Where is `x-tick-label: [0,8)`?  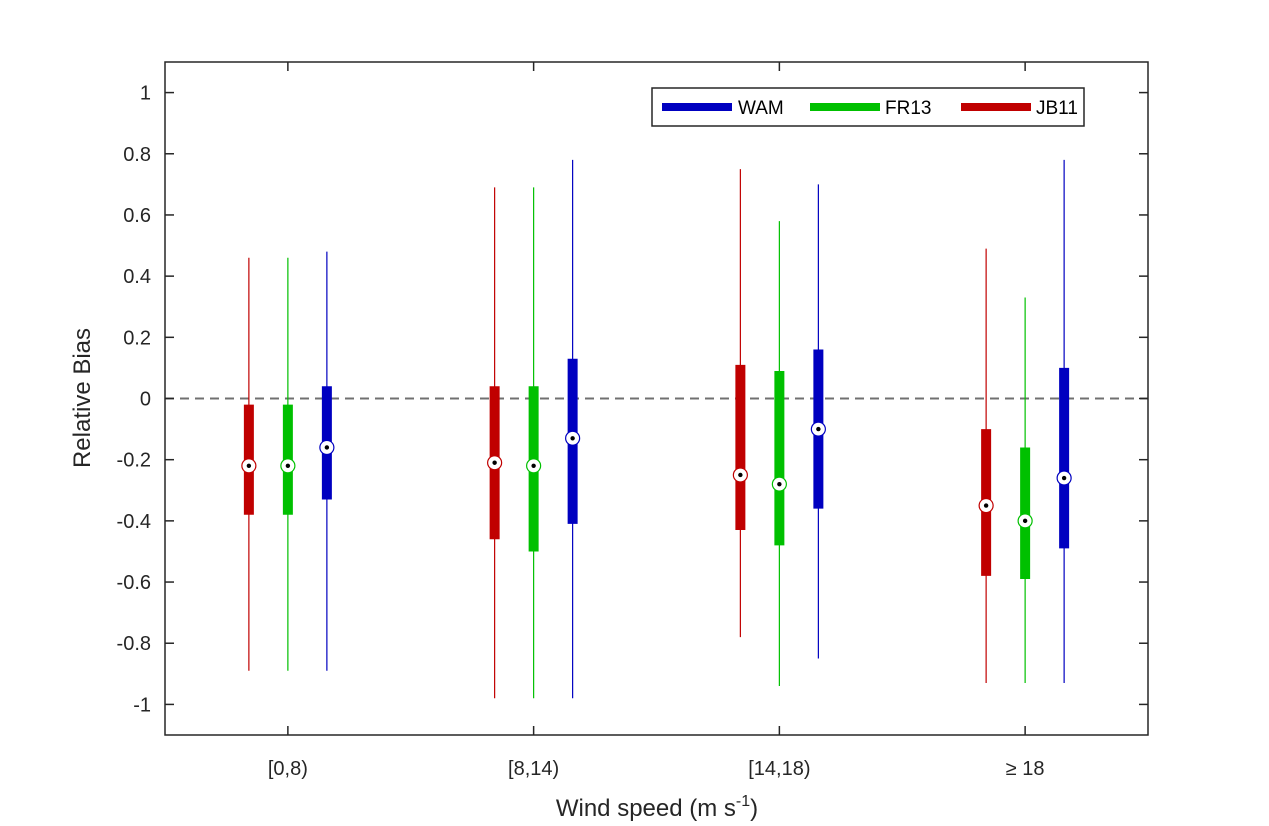 x-tick-label: [0,8) is located at coordinates (288, 769).